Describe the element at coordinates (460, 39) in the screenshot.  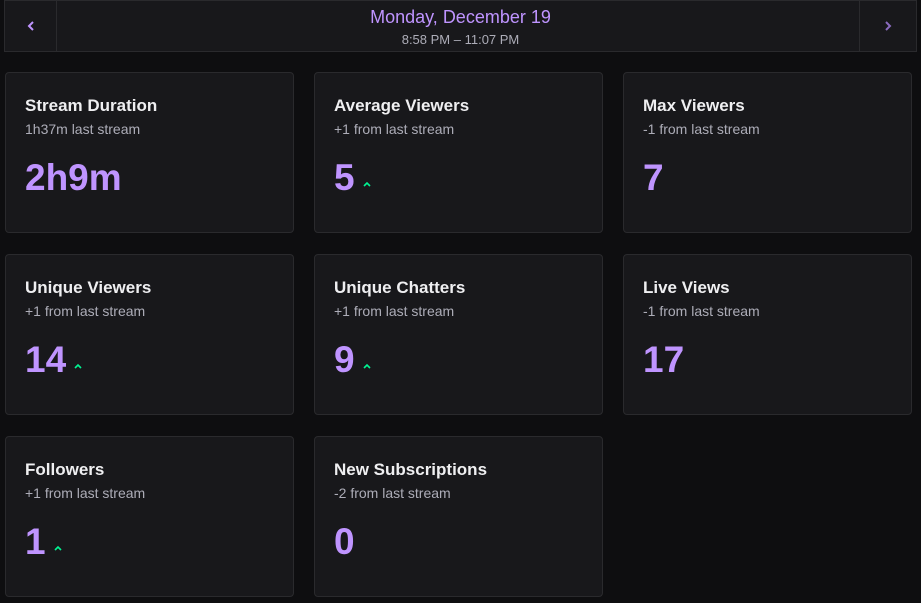
I see `header-subtitle: 8:58 PM – 11:07 PM` at that location.